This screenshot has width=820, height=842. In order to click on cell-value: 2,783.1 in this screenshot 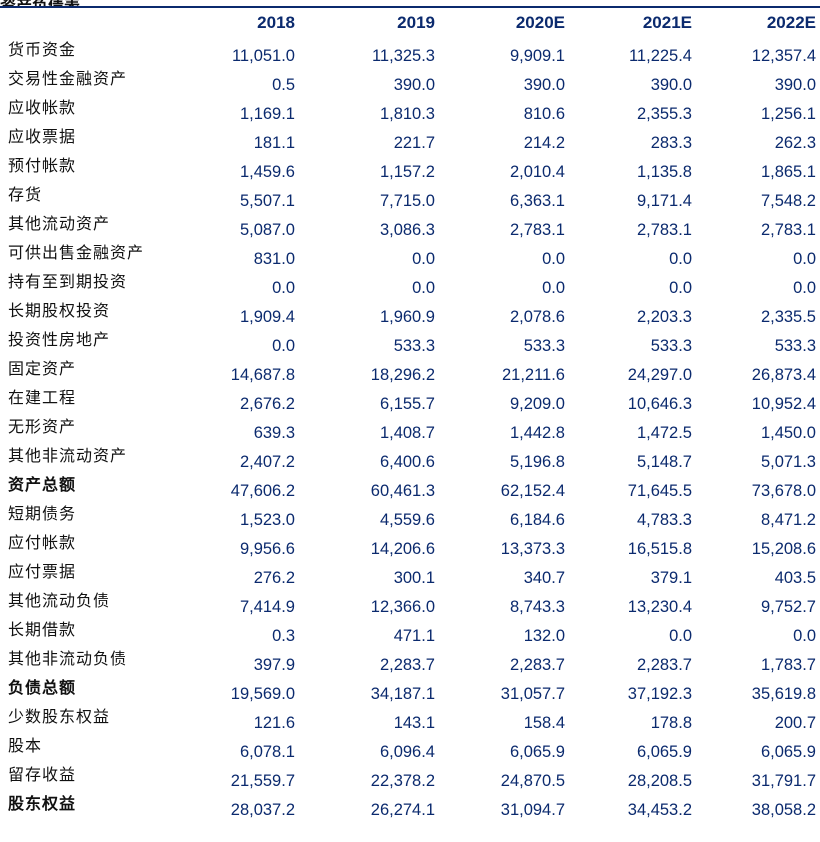, I will do `click(537, 230)`.